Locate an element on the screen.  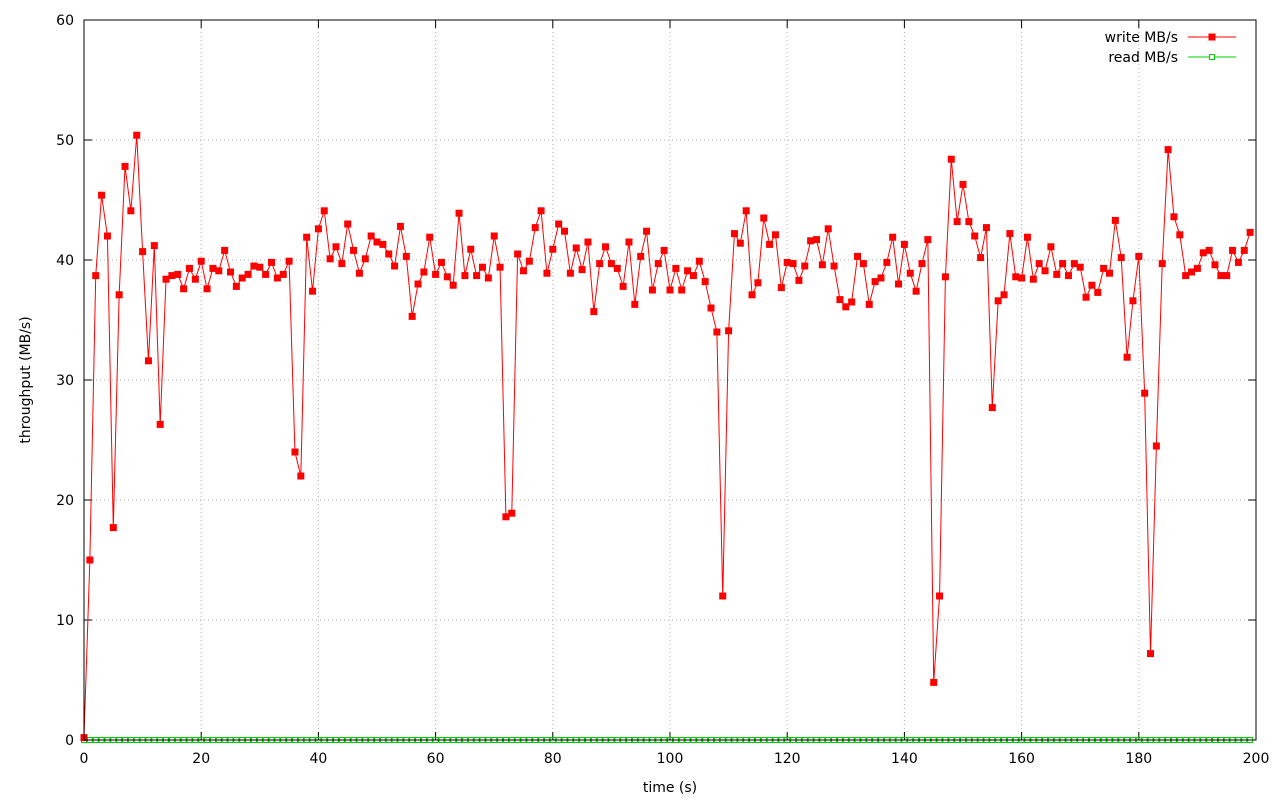
x-tick-label: 160 is located at coordinates (1021, 759).